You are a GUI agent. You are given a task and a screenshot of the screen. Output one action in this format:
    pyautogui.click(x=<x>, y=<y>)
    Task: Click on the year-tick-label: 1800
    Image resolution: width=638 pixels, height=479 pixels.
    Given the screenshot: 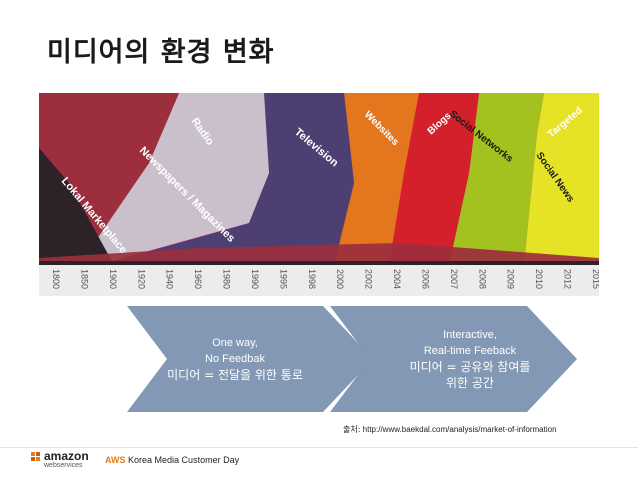 What is the action you would take?
    pyautogui.click(x=56, y=279)
    